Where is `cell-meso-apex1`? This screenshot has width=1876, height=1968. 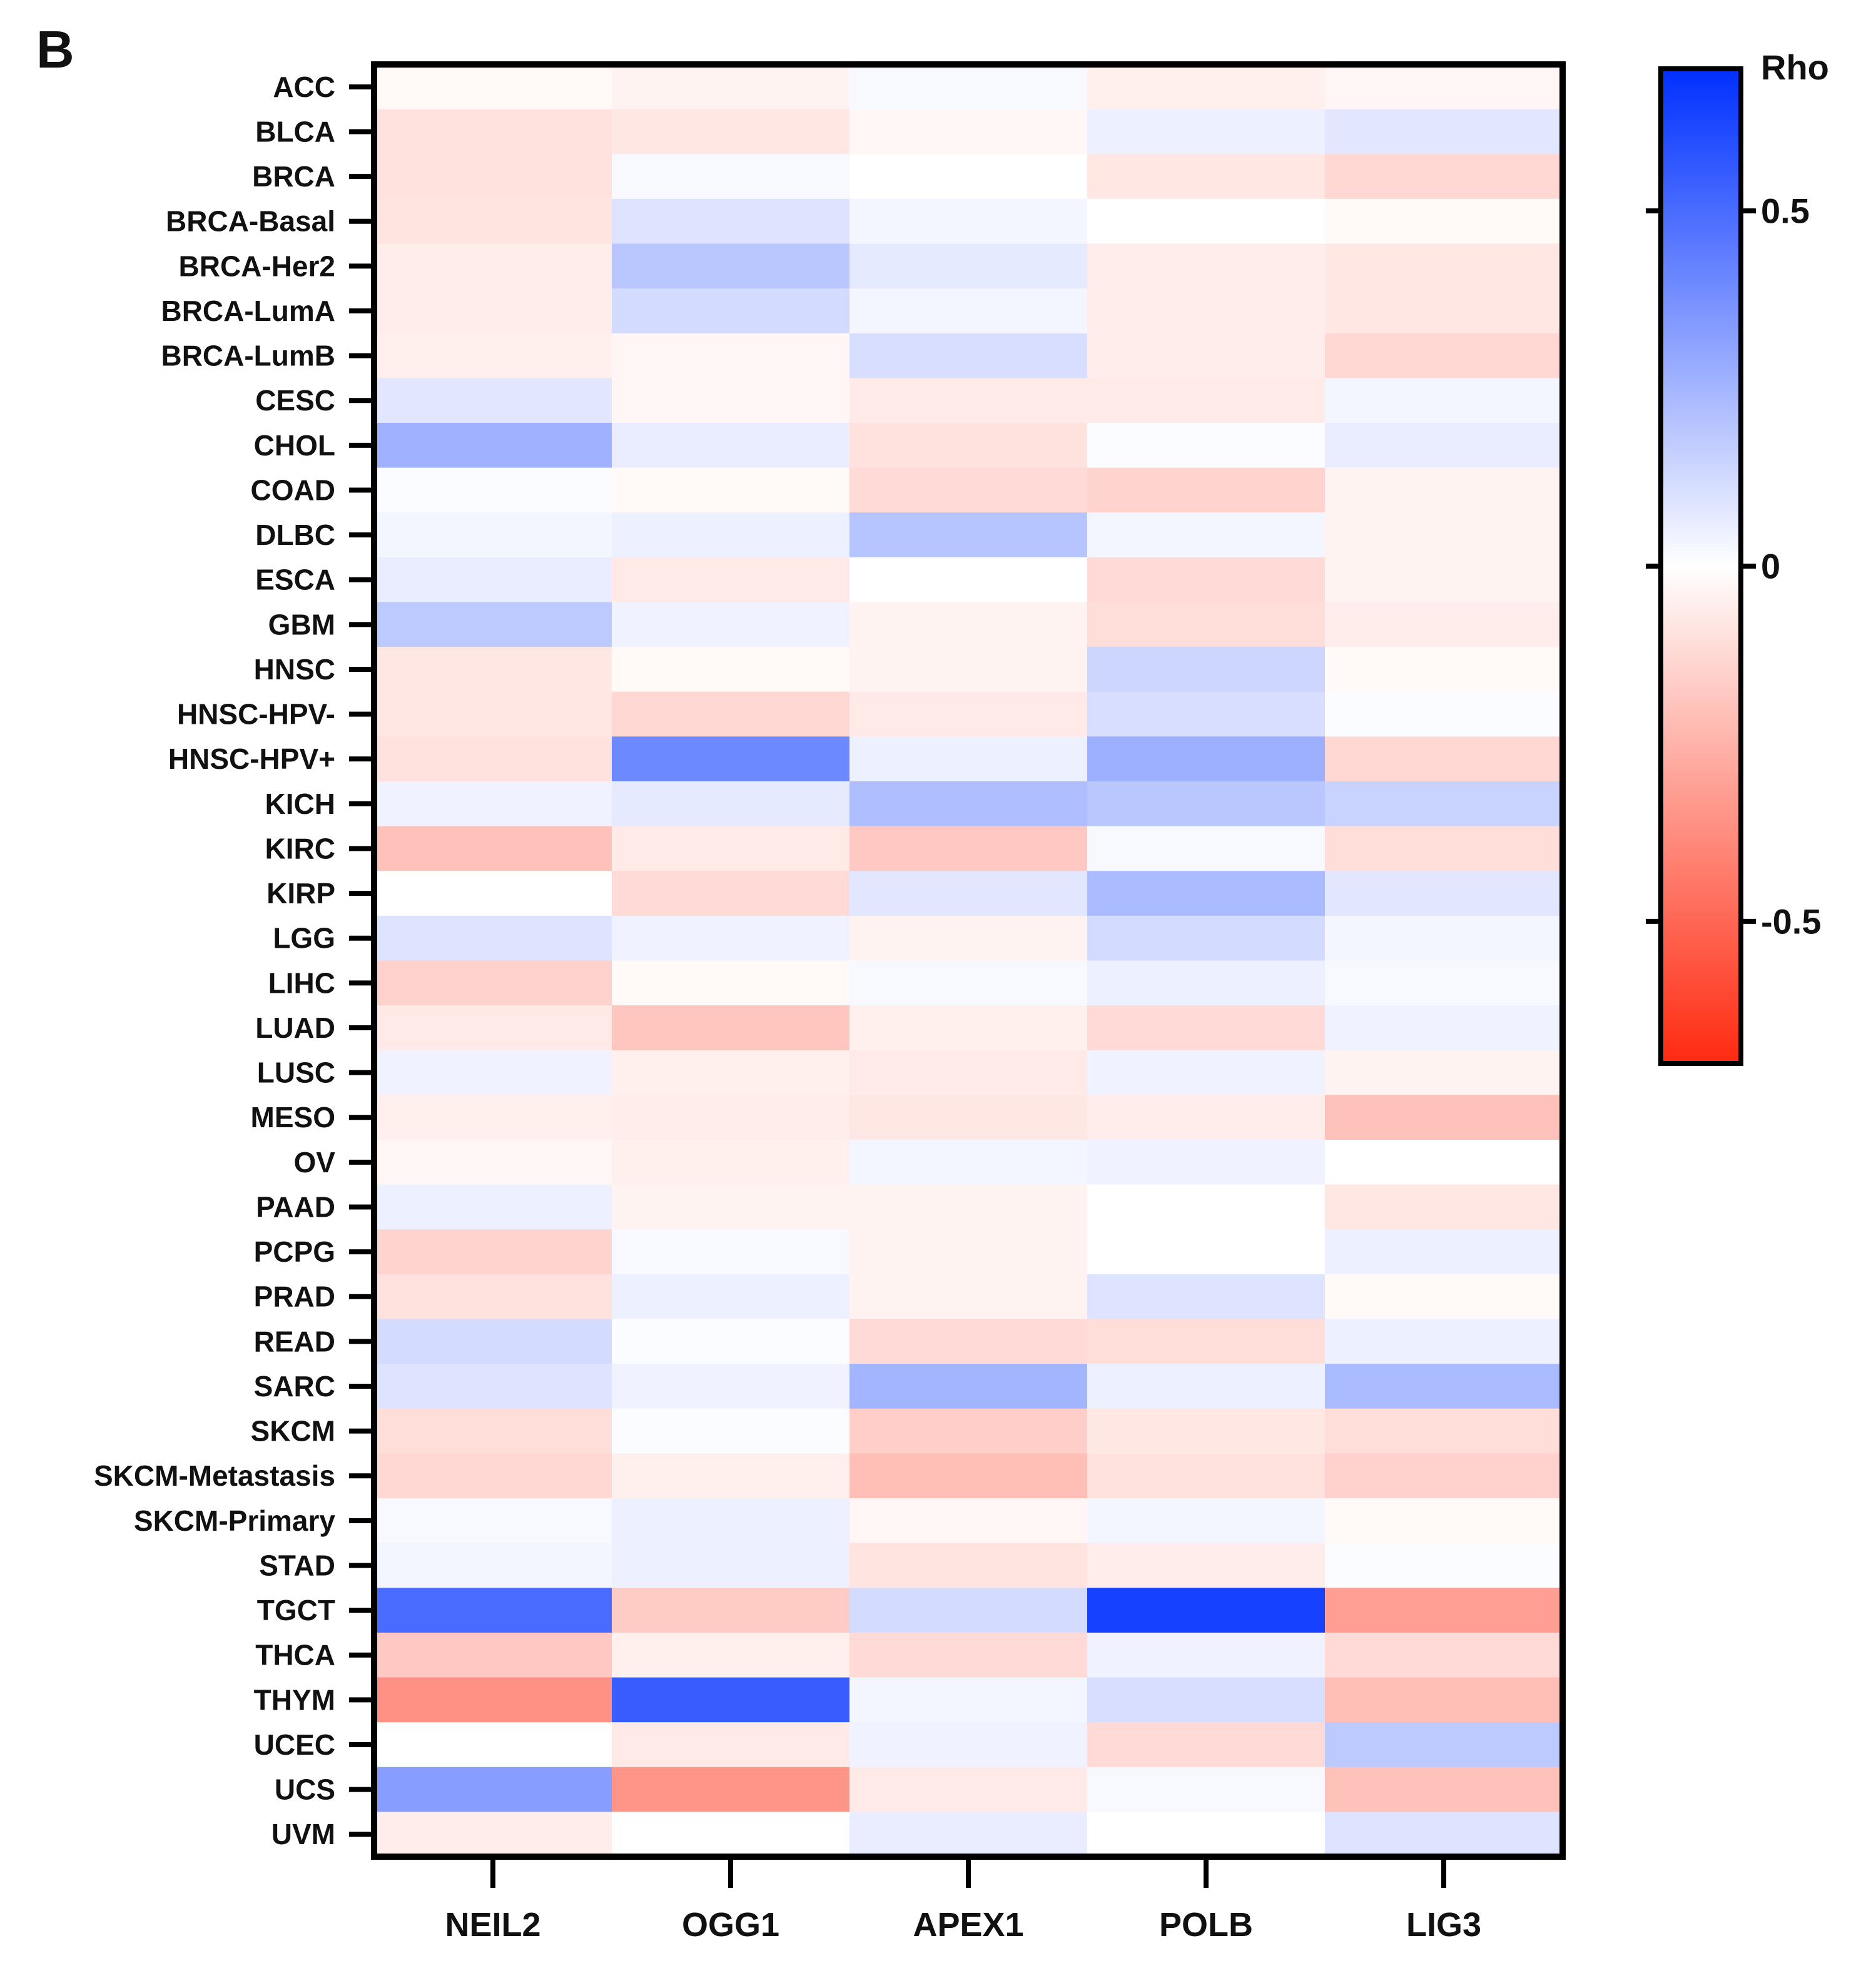 cell-meso-apex1 is located at coordinates (968, 1118).